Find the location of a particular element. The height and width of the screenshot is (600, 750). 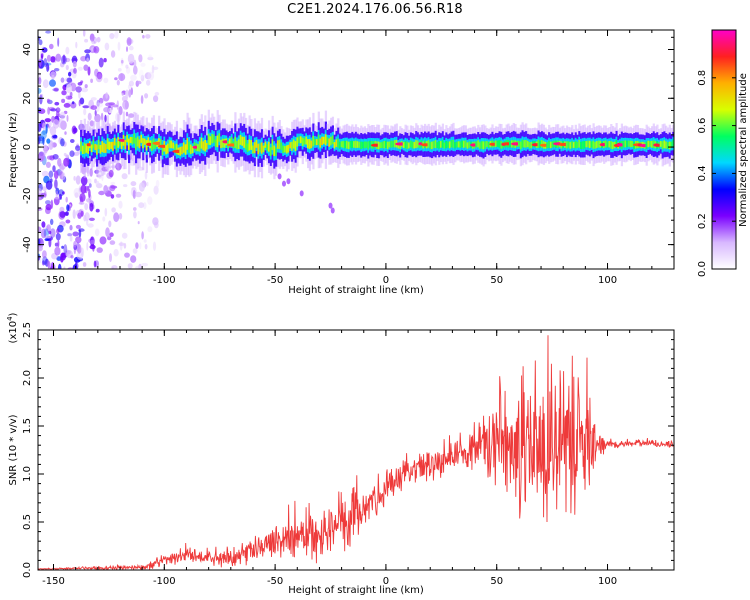

colorbar-tick-label: 0.2 is located at coordinates (702, 221).